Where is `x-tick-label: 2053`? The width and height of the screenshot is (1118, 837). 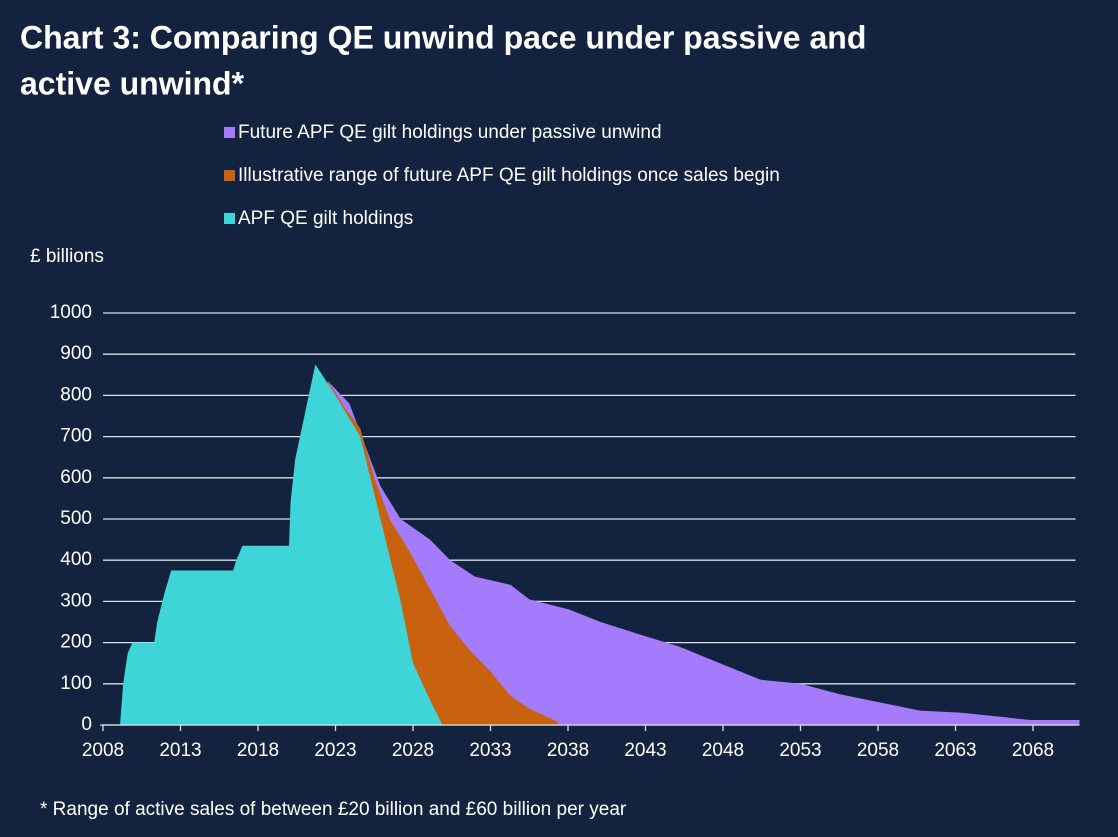
x-tick-label: 2053 is located at coordinates (800, 750).